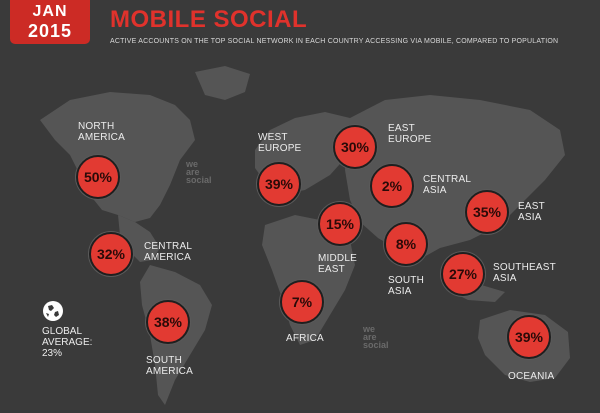 The width and height of the screenshot is (600, 413). What do you see at coordinates (337, 264) in the screenshot?
I see `region-label-middle-east: MIDDLE EAST` at bounding box center [337, 264].